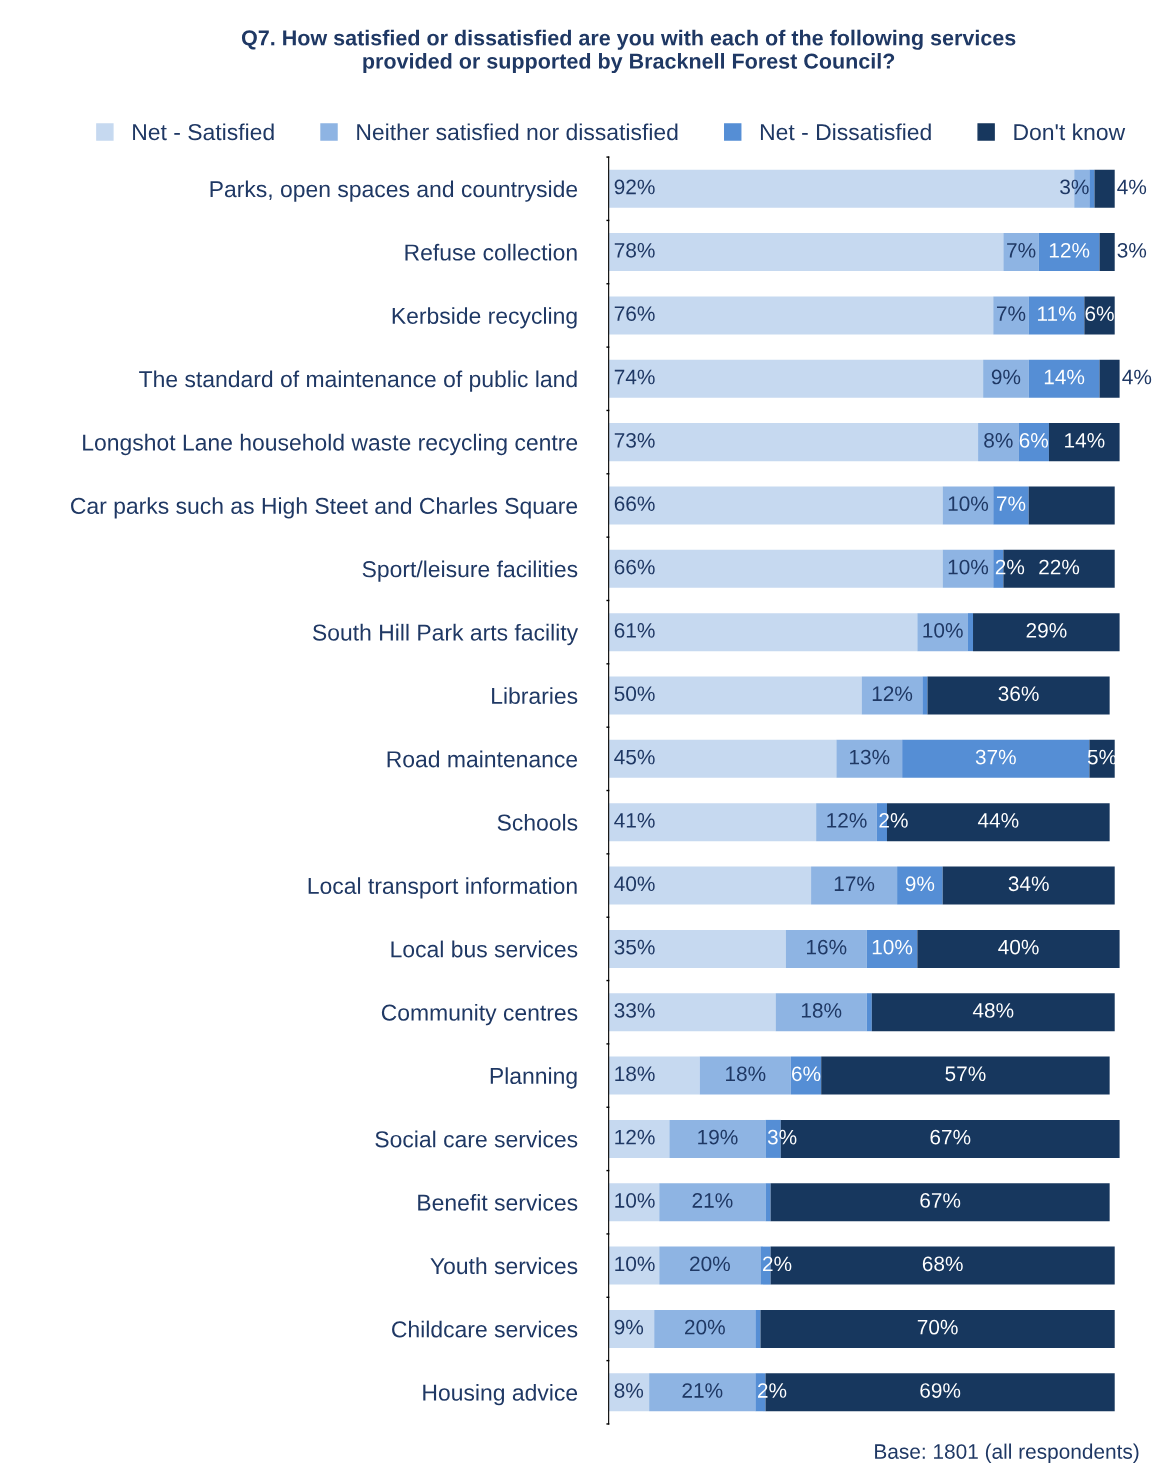 The width and height of the screenshot is (1175, 1468). Describe the element at coordinates (634, 630) in the screenshot. I see `data-label: 61%` at that location.